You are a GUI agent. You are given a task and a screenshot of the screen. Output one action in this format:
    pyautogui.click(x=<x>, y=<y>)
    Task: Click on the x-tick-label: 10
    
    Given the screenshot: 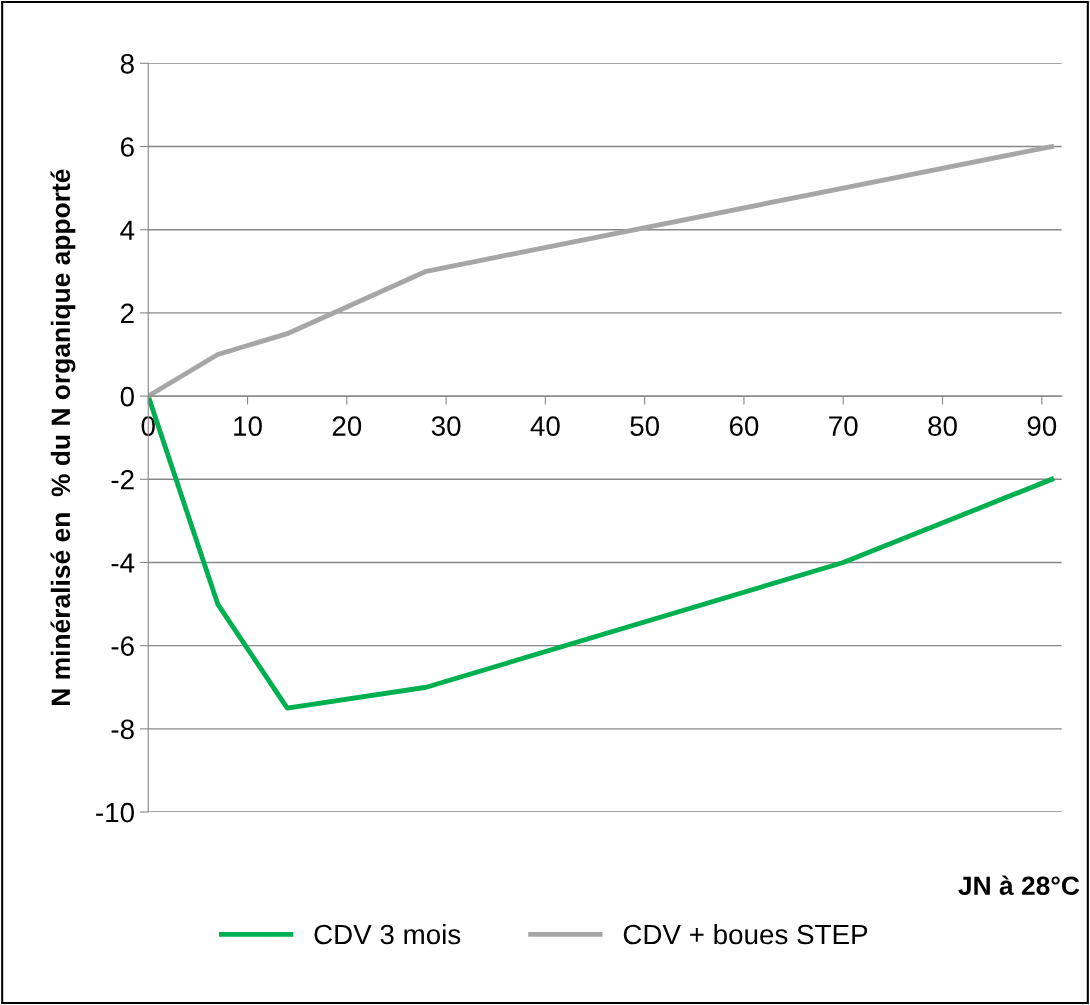 What is the action you would take?
    pyautogui.click(x=248, y=426)
    